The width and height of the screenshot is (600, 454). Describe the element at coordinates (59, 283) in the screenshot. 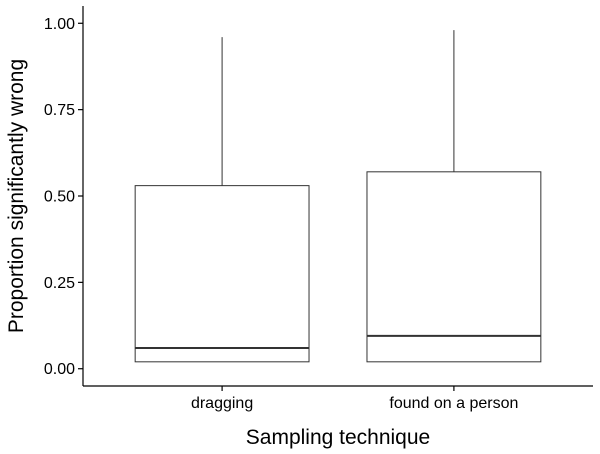

I see `y-tick-label: 0.25` at that location.